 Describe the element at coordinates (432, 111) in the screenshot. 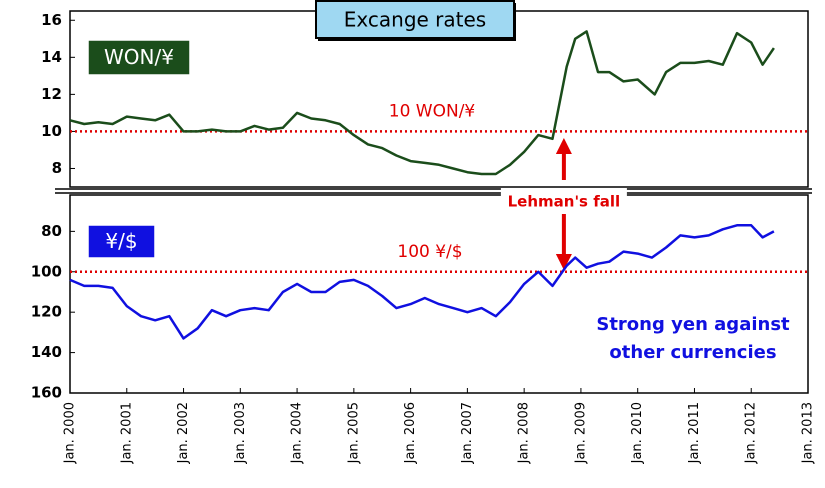

I see `reference-label: 10 WON/¥` at that location.